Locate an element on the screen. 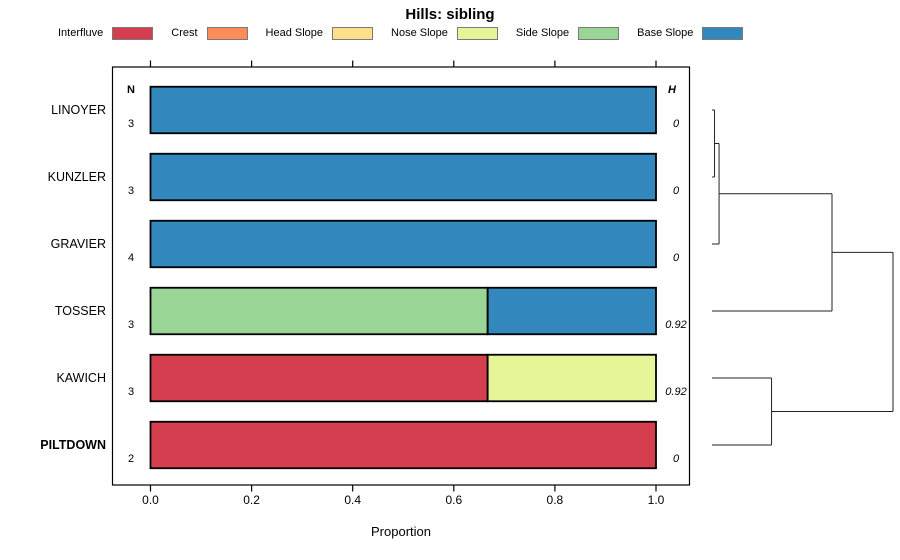  legend-item: Crest is located at coordinates (209, 33).